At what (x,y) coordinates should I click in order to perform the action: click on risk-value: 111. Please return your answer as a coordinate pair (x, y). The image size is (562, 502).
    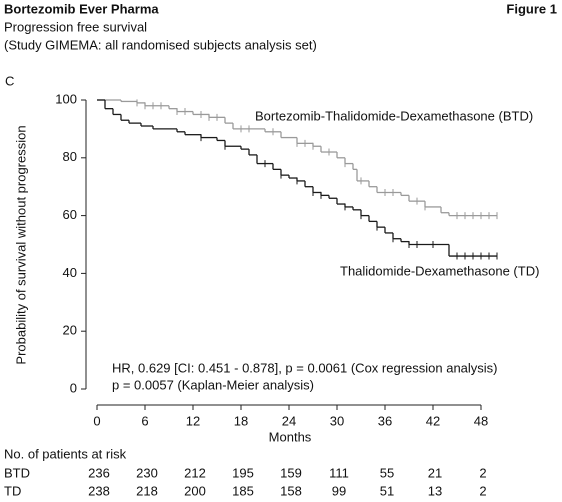
    Looking at the image, I should click on (339, 472).